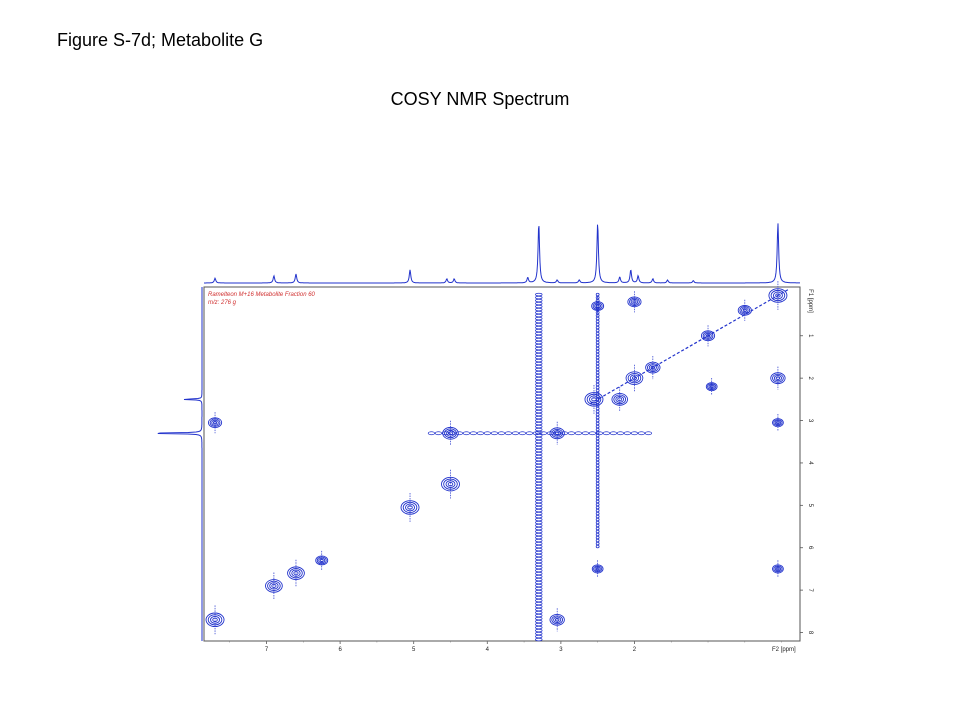 The width and height of the screenshot is (960, 720). What do you see at coordinates (480, 99) in the screenshot?
I see `chart-title: COSY NMR Spectrum` at bounding box center [480, 99].